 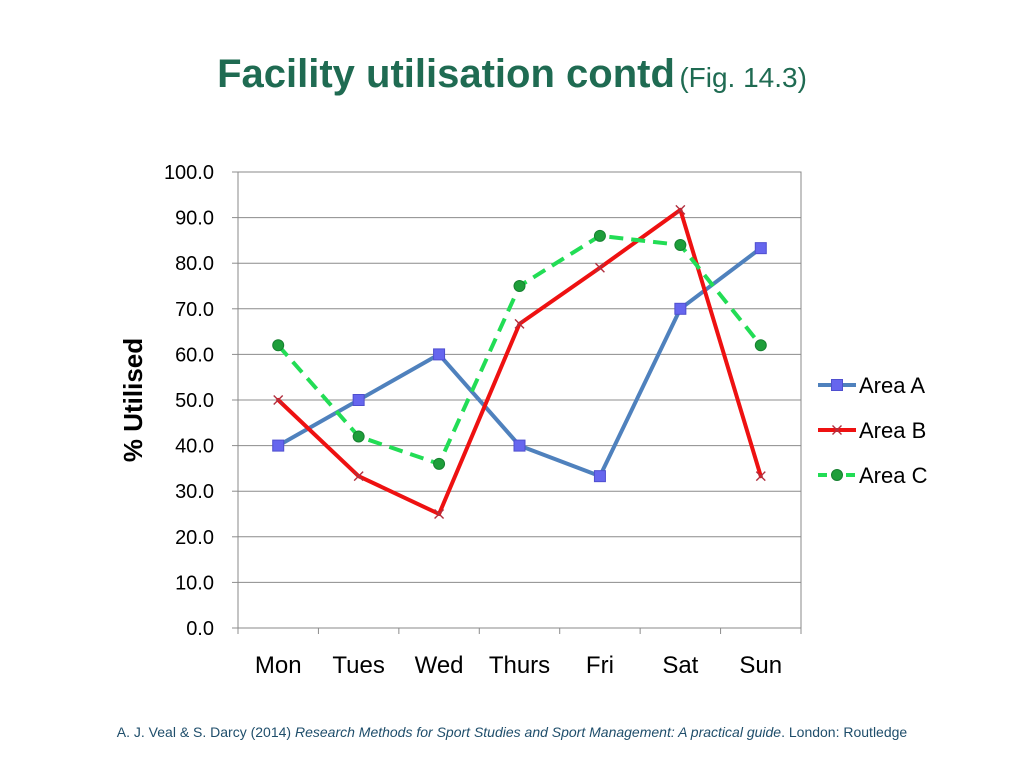 I want to click on y-tick-label: 100.0, so click(x=189, y=173).